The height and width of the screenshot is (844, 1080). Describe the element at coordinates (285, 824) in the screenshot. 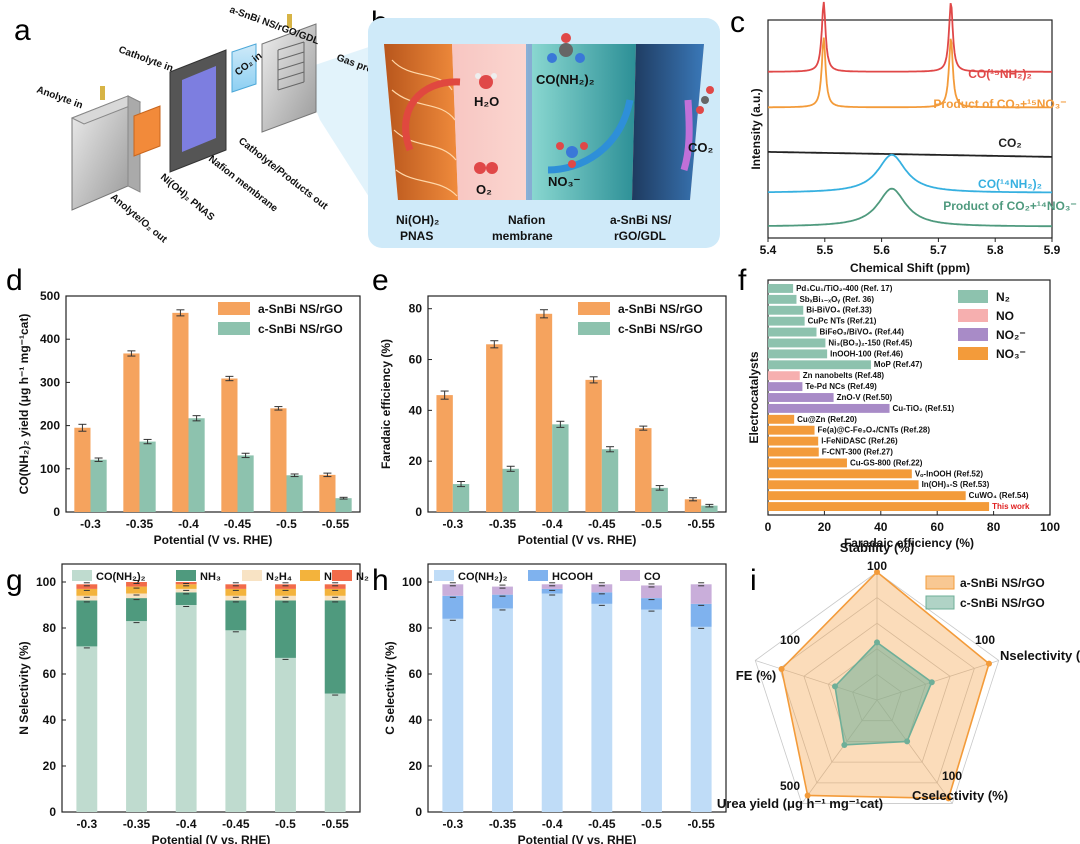

I see `x-tick-label: -0.5` at that location.